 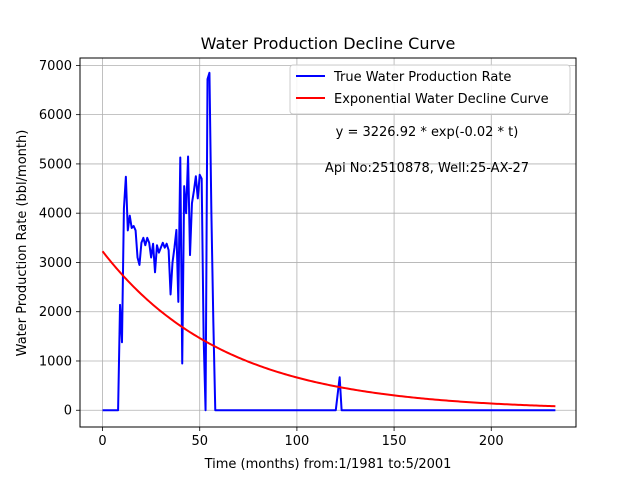 What do you see at coordinates (55, 361) in the screenshot?
I see `y-tick-label: 1000` at bounding box center [55, 361].